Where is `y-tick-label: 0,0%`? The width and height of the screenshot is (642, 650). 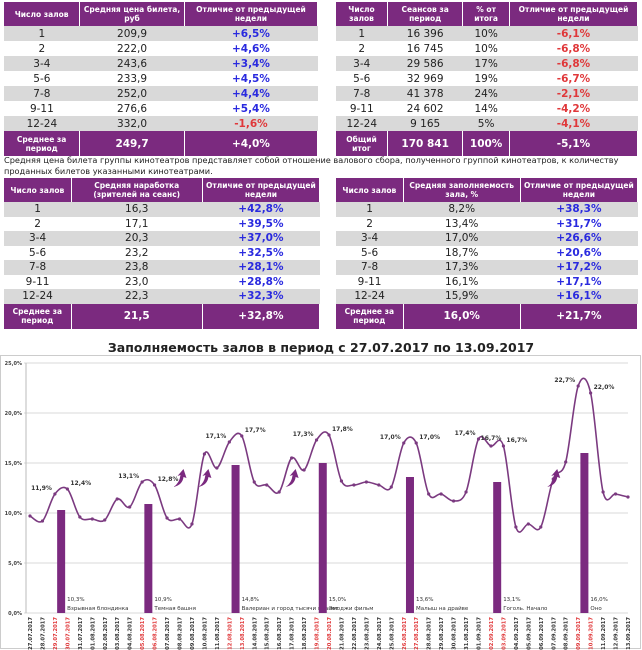
y-tick-label: 0,0% is located at coordinates (15, 614).